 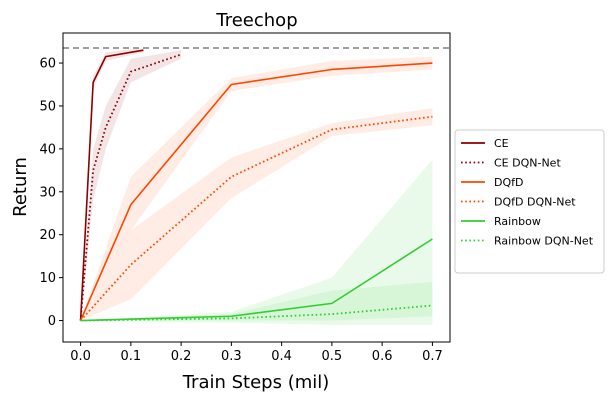 What do you see at coordinates (382, 356) in the screenshot?
I see `x-tick-label: 0.6` at bounding box center [382, 356].